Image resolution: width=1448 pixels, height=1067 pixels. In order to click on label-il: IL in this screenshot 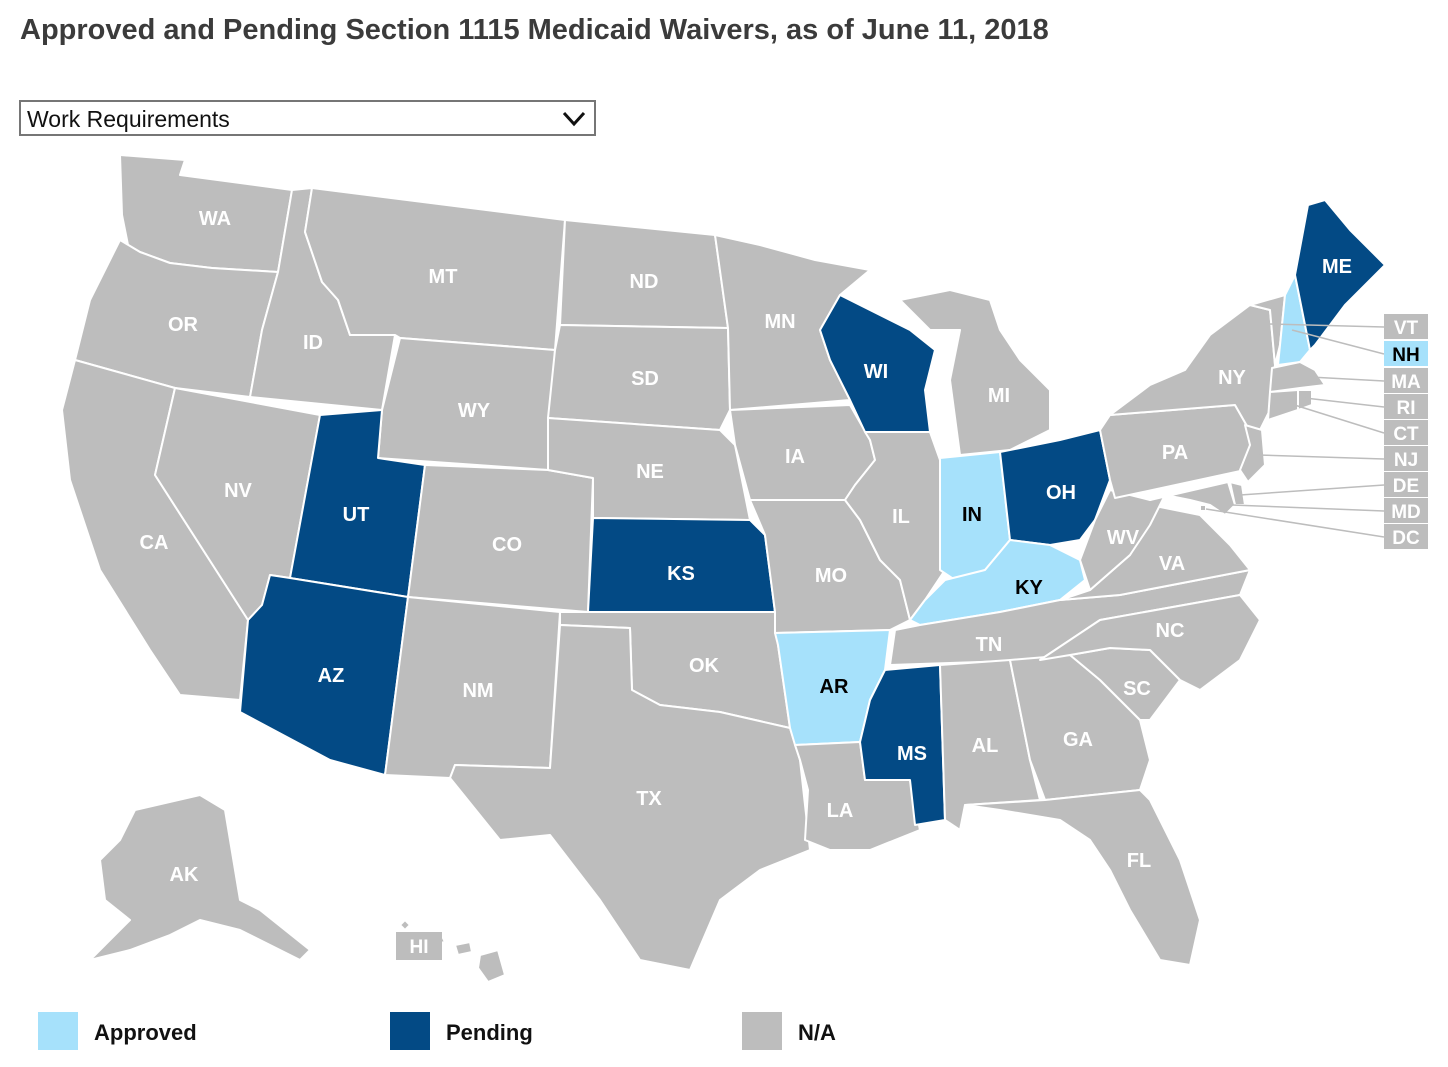, I will do `click(901, 517)`.